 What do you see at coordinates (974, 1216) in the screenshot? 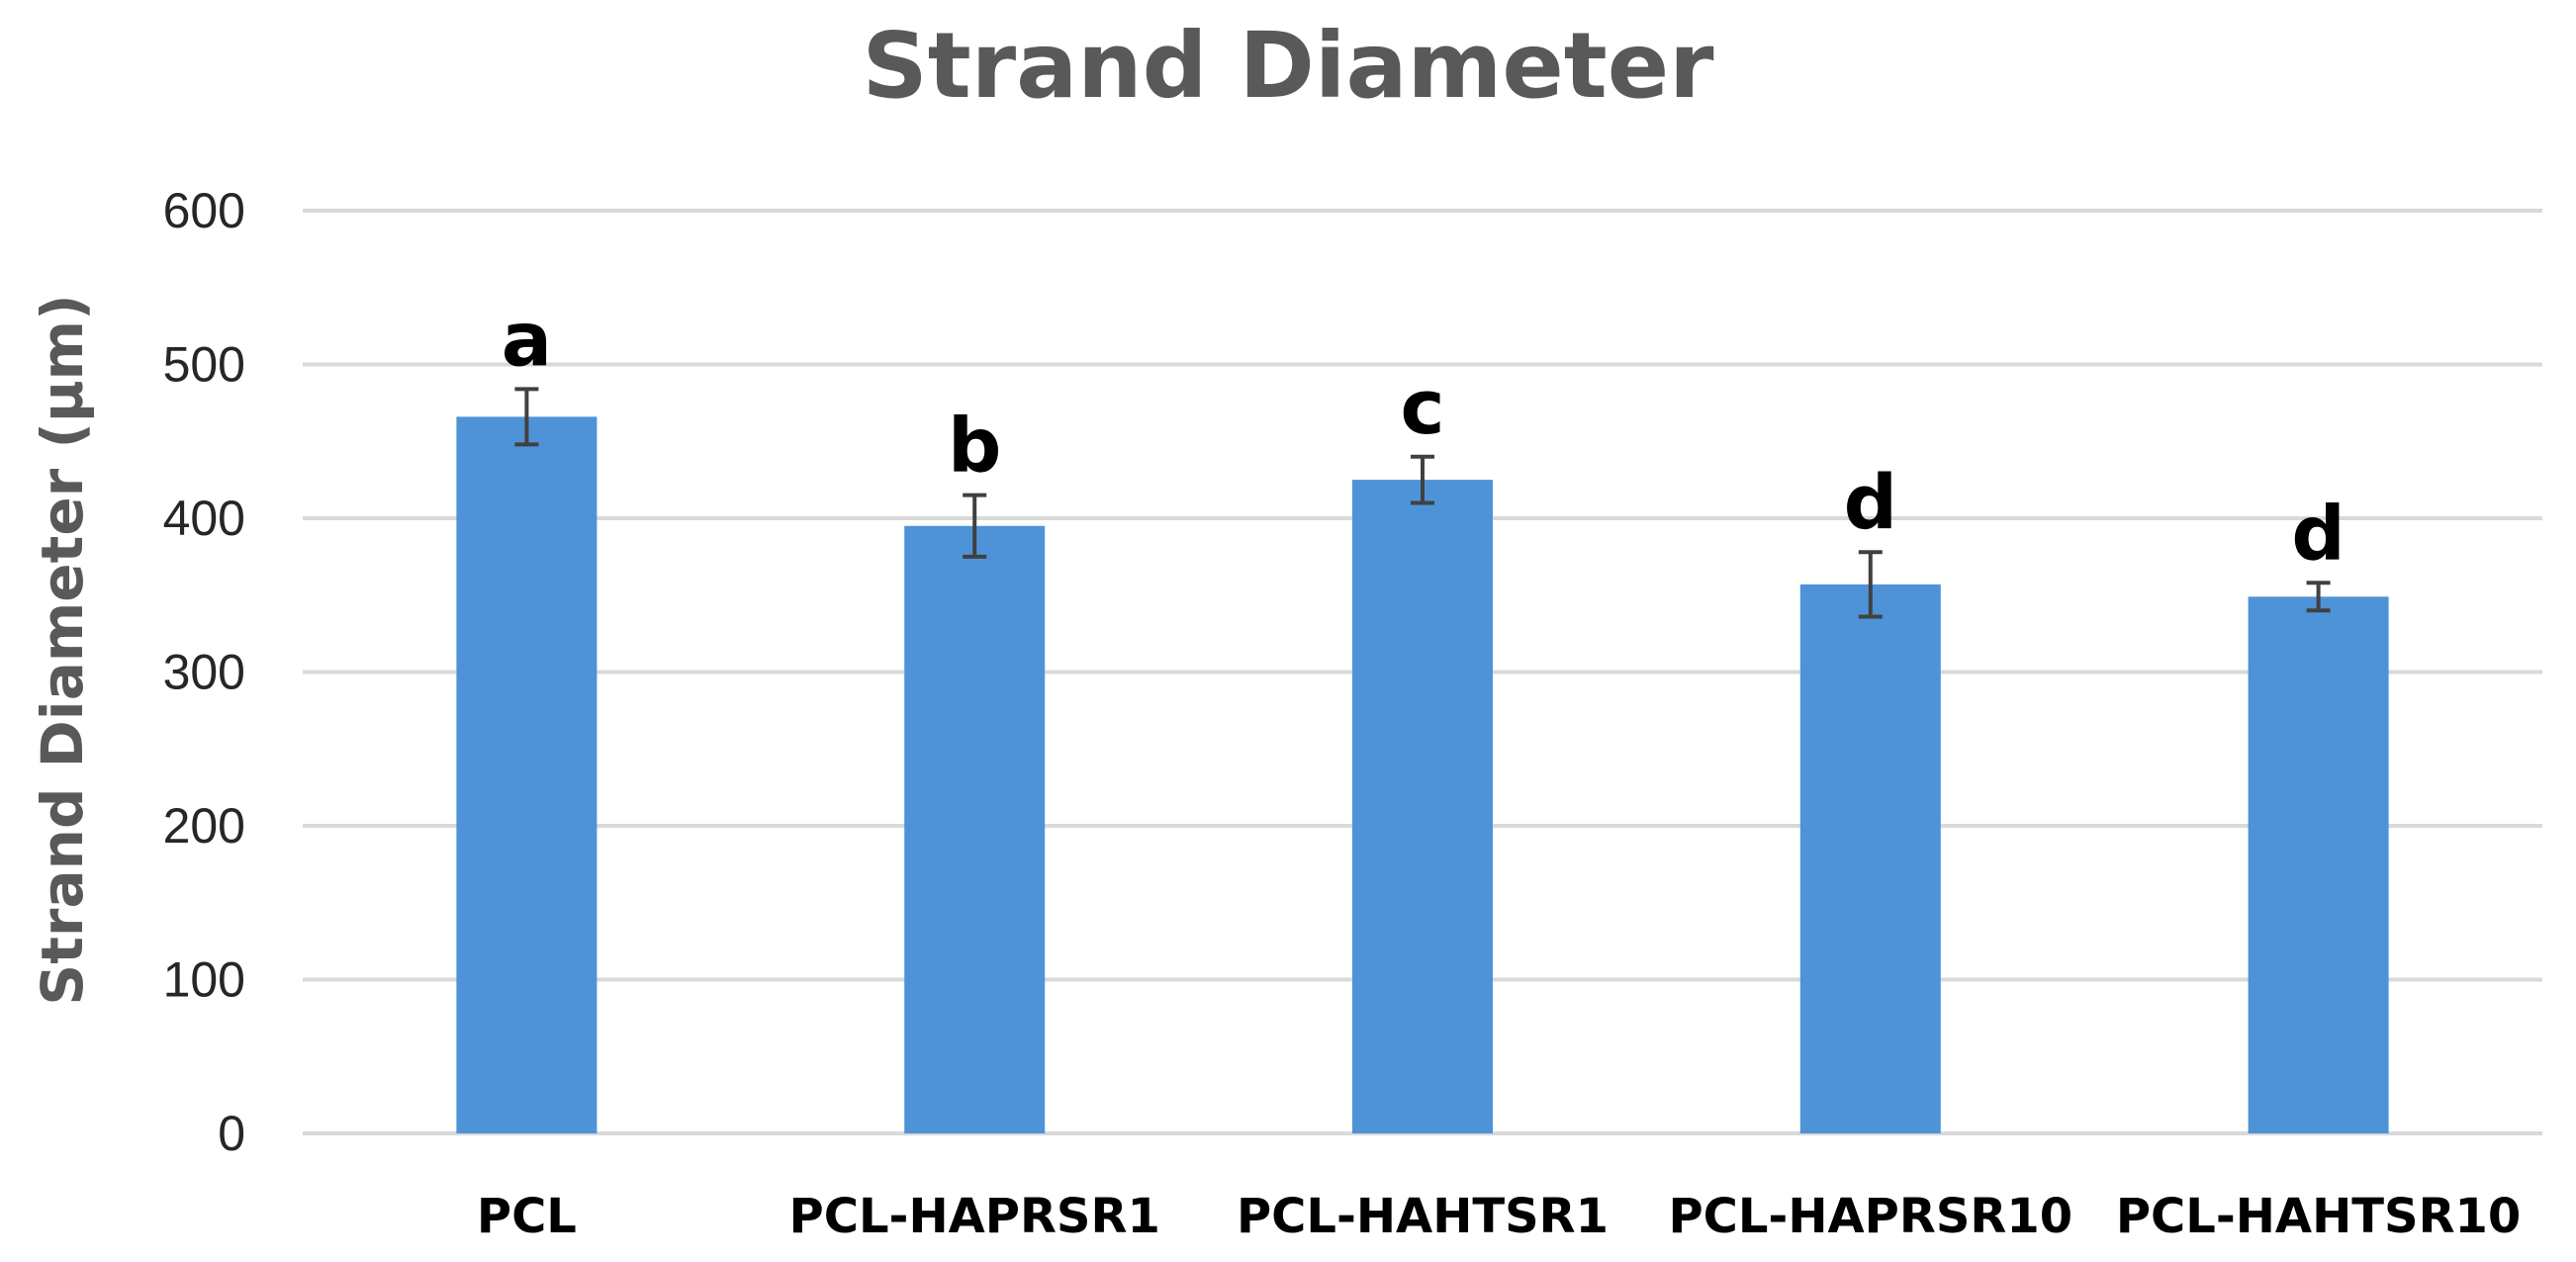
I see `x-tick-label: PCL-HAPRSR1` at bounding box center [974, 1216].